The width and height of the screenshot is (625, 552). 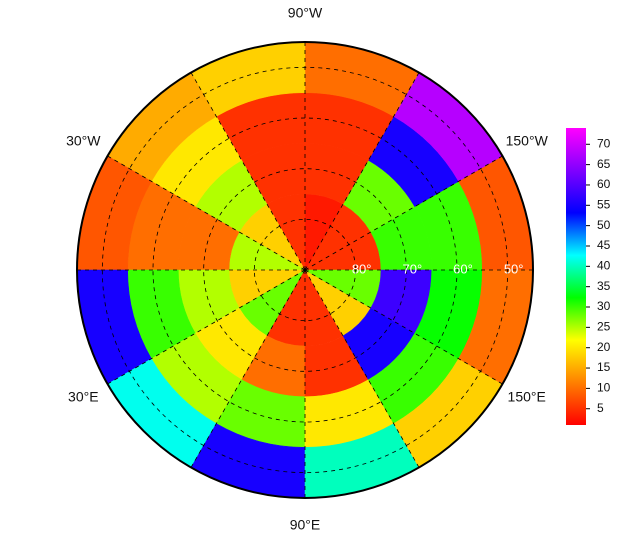 I want to click on colorbar-label: 45, so click(x=604, y=245).